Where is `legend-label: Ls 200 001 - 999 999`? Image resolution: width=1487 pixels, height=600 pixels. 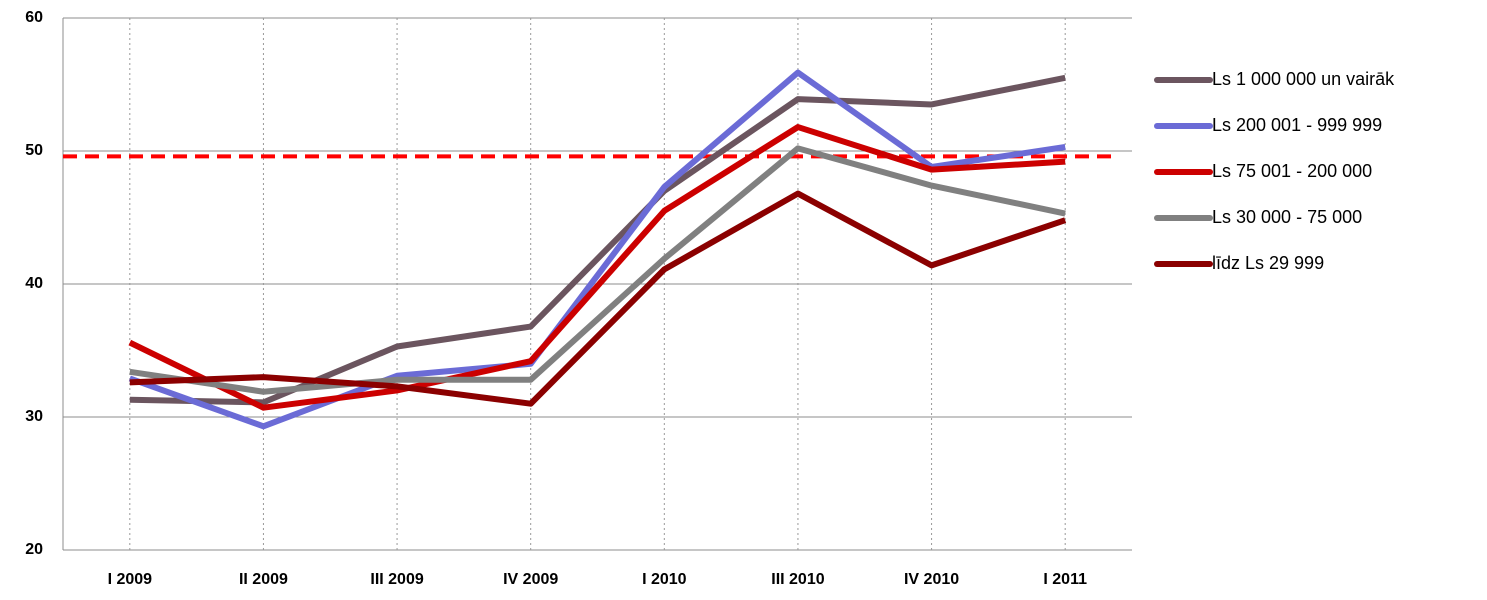 legend-label: Ls 200 001 - 999 999 is located at coordinates (1297, 125).